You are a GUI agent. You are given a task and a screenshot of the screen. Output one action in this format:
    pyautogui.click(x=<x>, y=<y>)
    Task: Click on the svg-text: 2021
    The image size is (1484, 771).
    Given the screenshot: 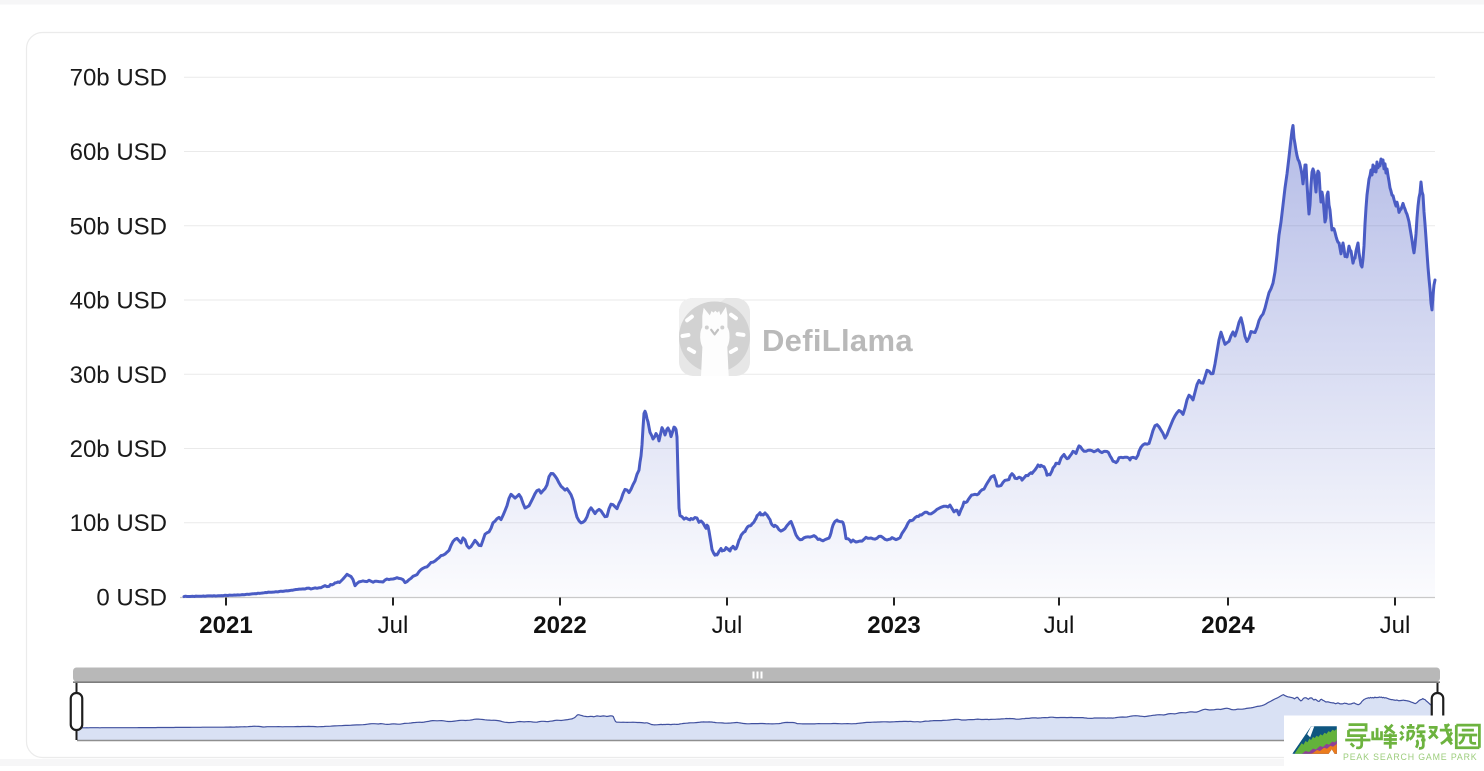 What is the action you would take?
    pyautogui.click(x=225, y=625)
    